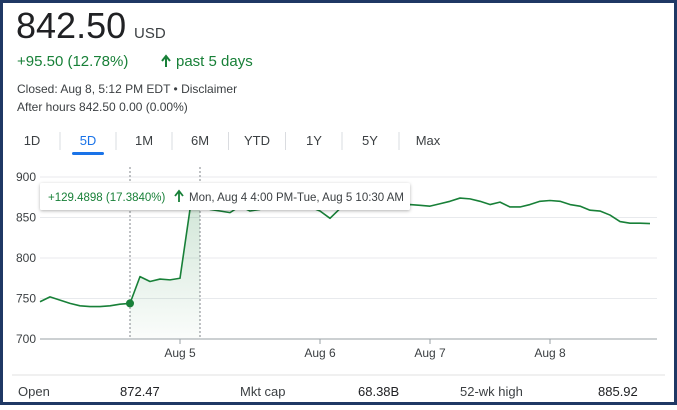  I want to click on stat-value: 885.92, so click(618, 391).